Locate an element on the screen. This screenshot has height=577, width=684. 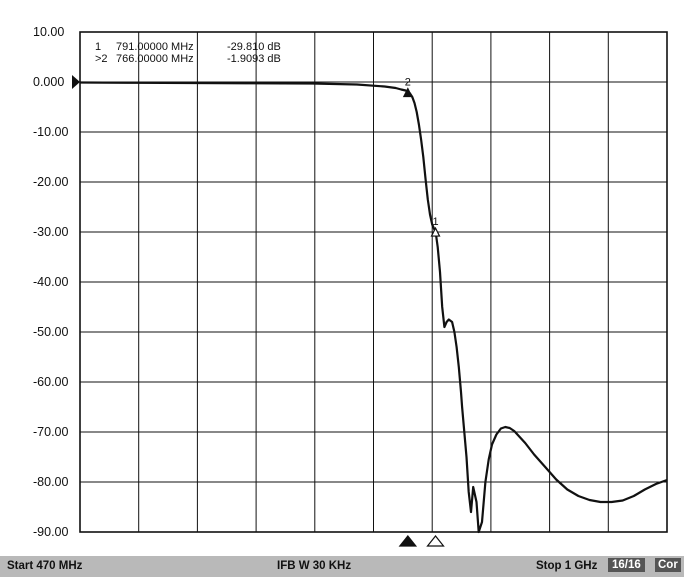
marker-on-trace-label: 2 is located at coordinates (408, 83).